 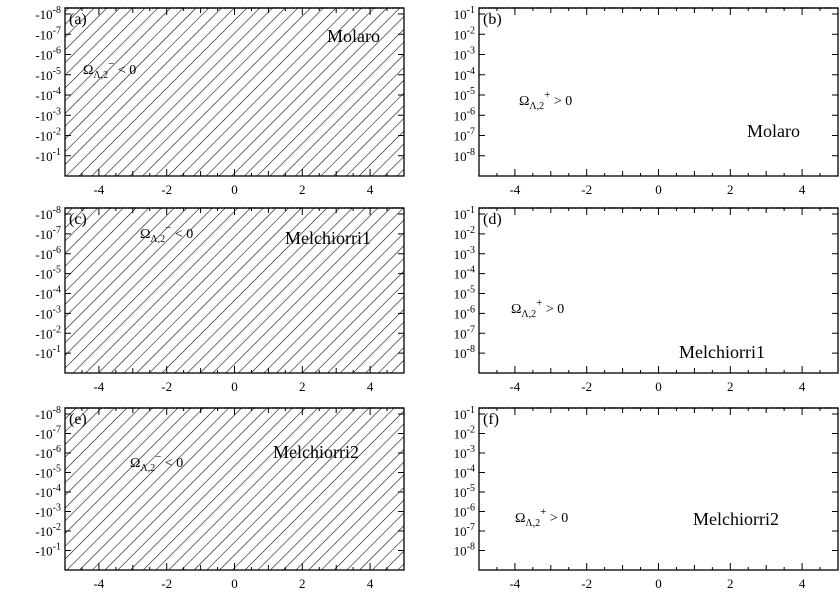 I want to click on panel-label: (b), so click(x=492, y=19).